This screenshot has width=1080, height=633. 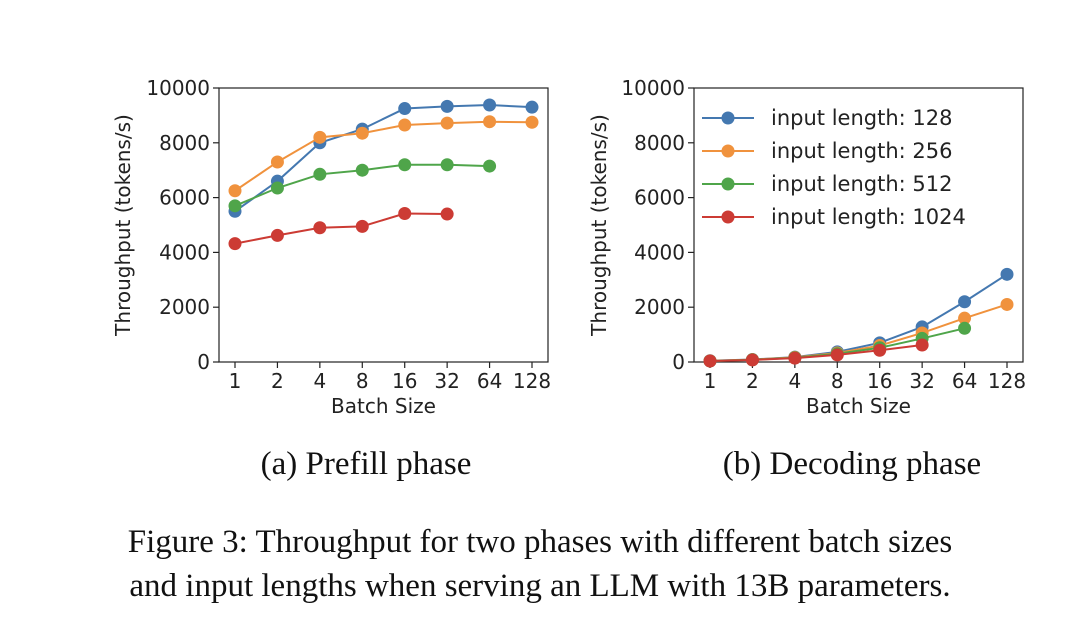 I want to click on x-tick: 8, so click(x=362, y=377).